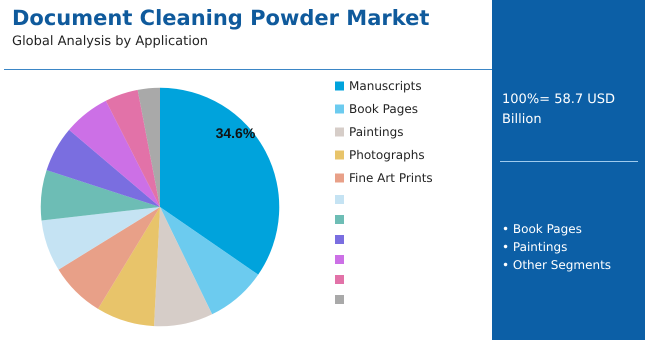 Image resolution: width=650 pixels, height=352 pixels. I want to click on legend-label: Photographs, so click(387, 155).